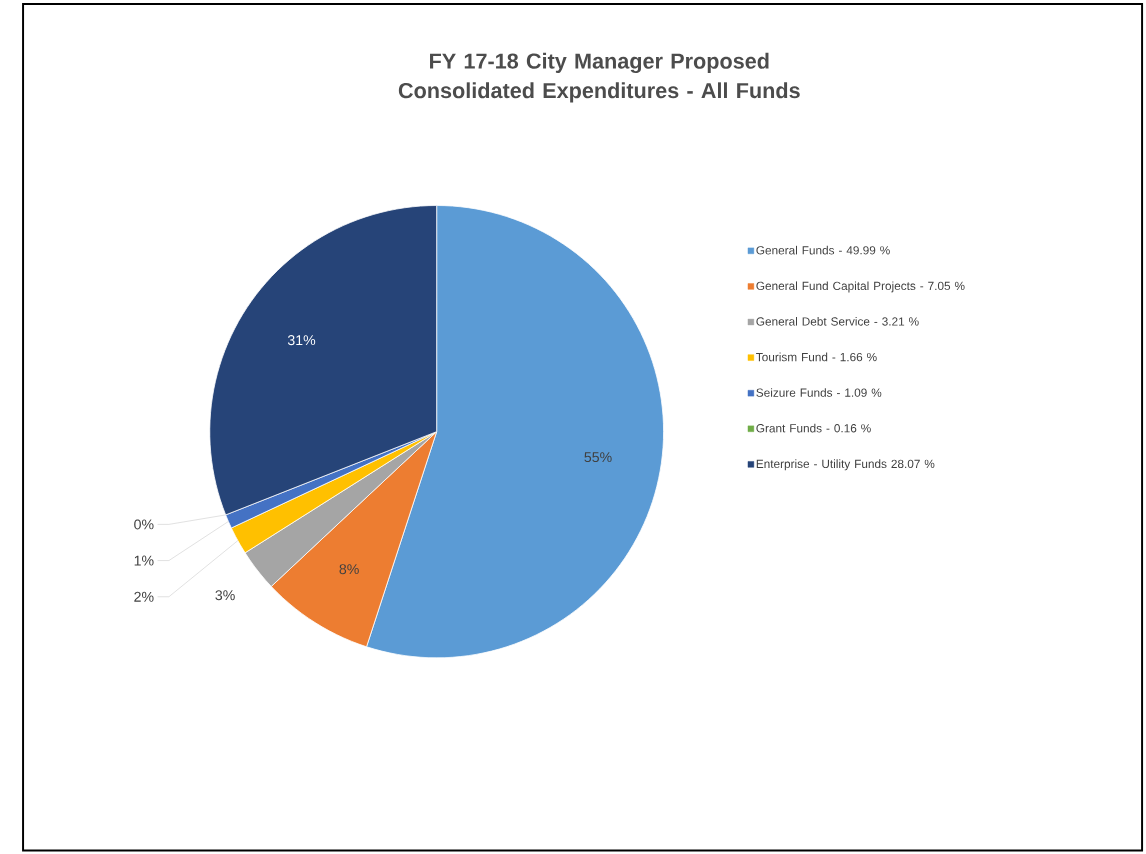 This screenshot has width=1146, height=854. What do you see at coordinates (819, 392) in the screenshot?
I see `legend-label: Seizure Funds - 1.09 %` at bounding box center [819, 392].